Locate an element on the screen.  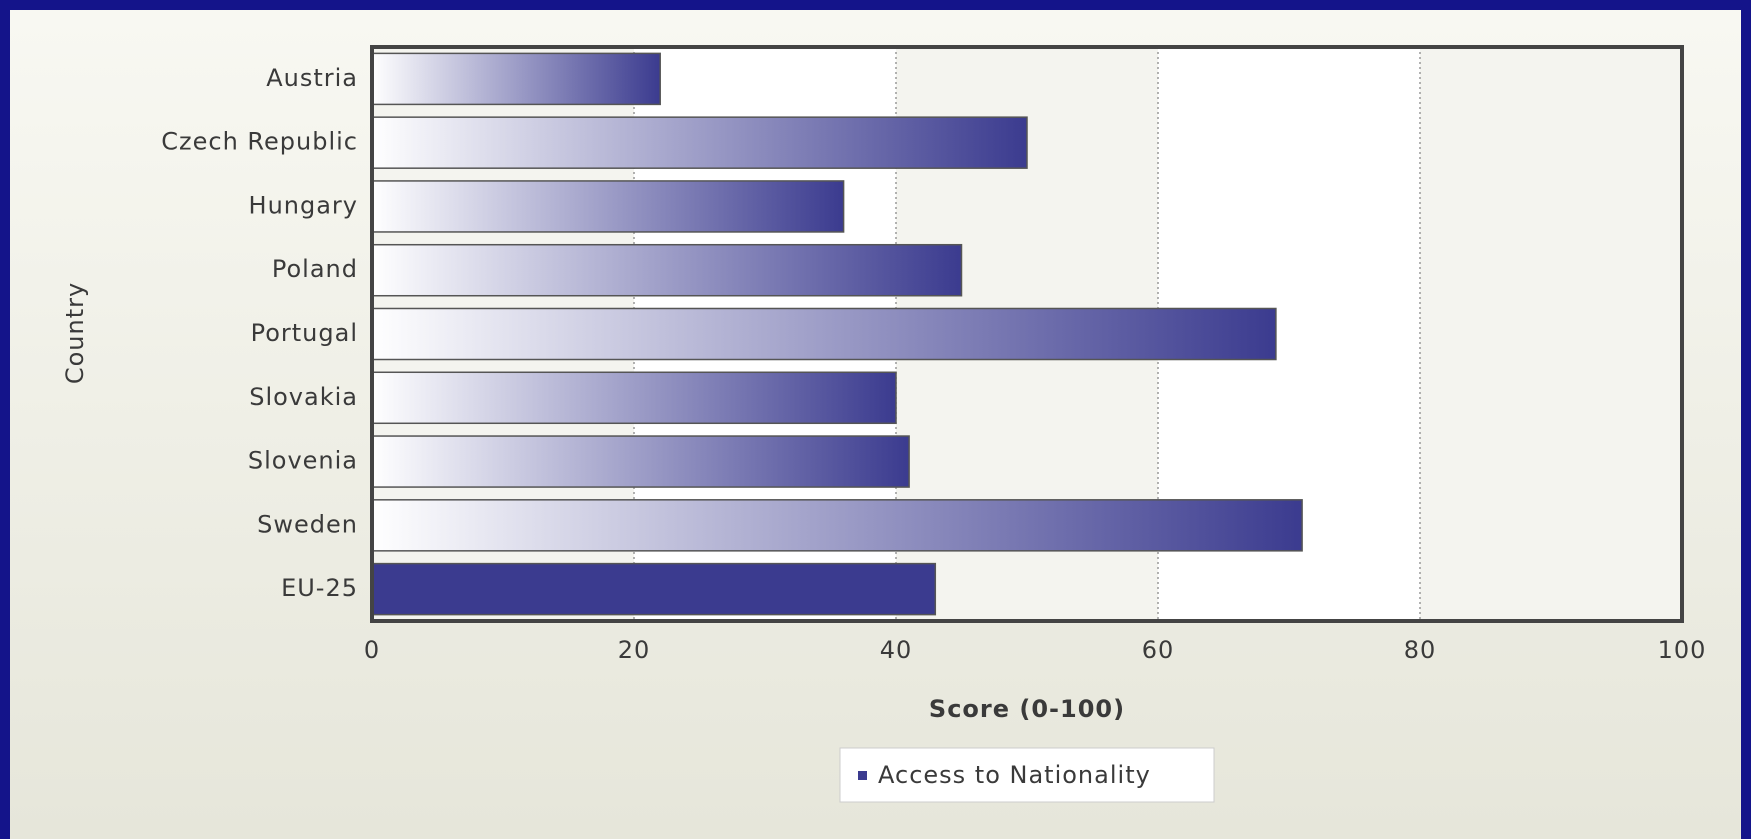
x-tick-label: 100 is located at coordinates (1682, 650).